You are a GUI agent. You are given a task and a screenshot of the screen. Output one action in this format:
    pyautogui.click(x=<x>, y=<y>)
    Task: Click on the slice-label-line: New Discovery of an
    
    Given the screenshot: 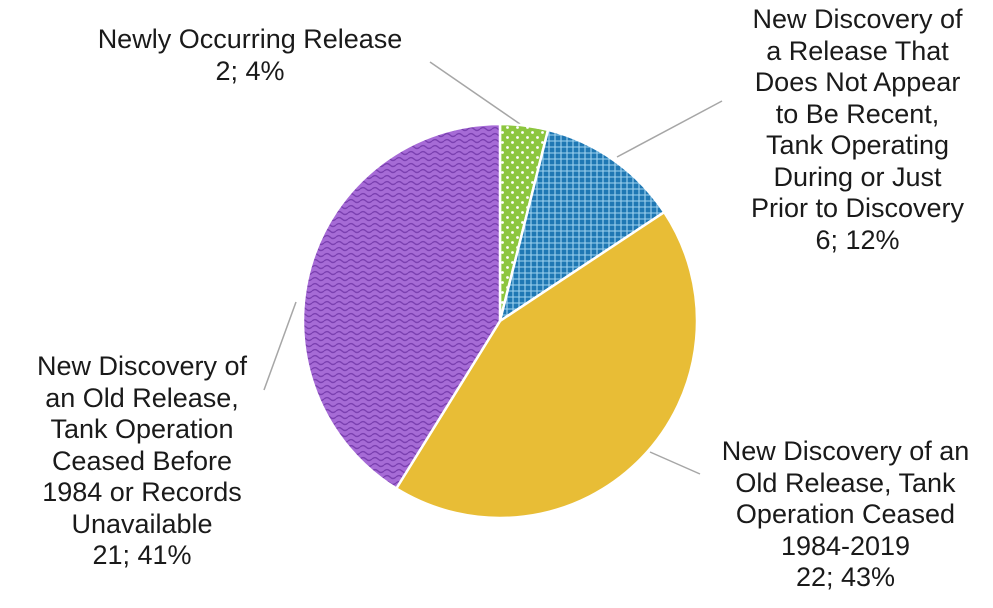 What is the action you would take?
    pyautogui.click(x=845, y=451)
    